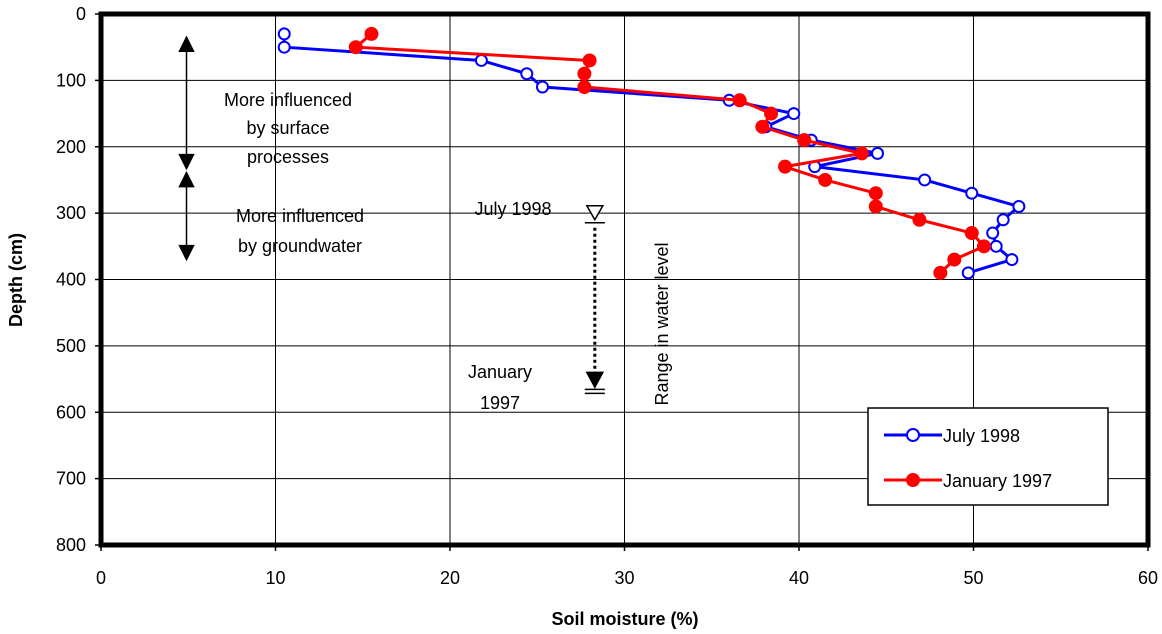 This screenshot has width=1162, height=634. I want to click on y-tick-labels: 0 100 200 300 400 500 600 700 800, so click(78, 279).